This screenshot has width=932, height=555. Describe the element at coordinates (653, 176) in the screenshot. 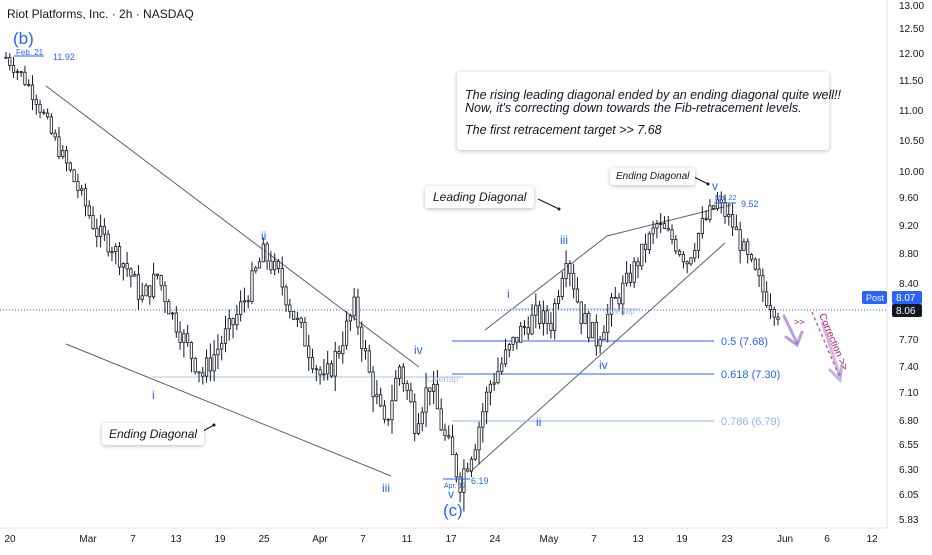

I see `ending-diagonal-right-label: Ending Diagonal` at that location.